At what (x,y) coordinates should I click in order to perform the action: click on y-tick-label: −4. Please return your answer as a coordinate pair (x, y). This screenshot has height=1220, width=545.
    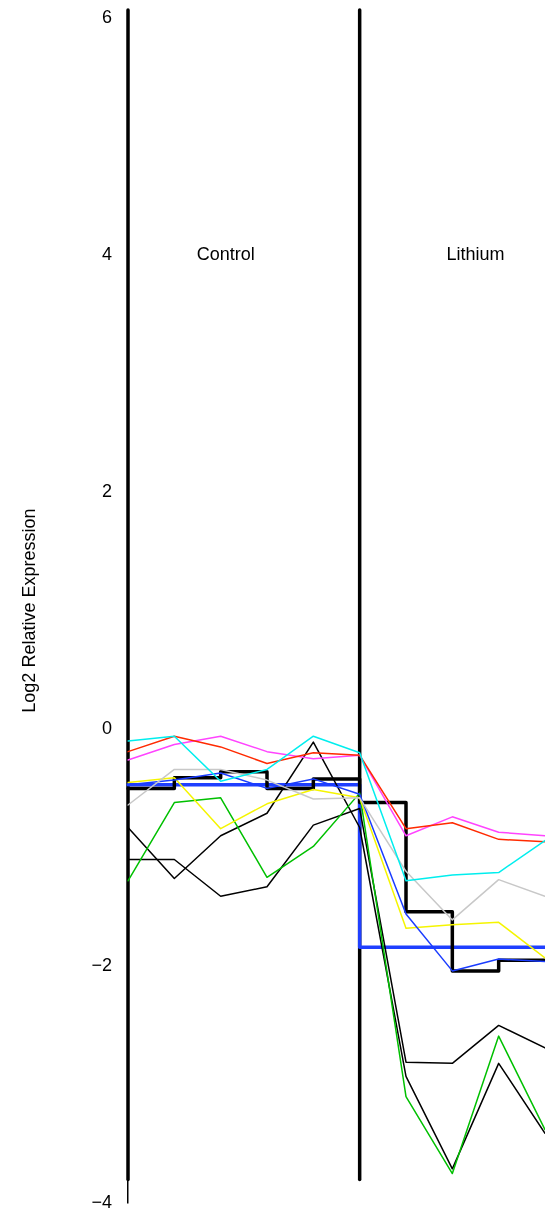
    Looking at the image, I should click on (101, 1202).